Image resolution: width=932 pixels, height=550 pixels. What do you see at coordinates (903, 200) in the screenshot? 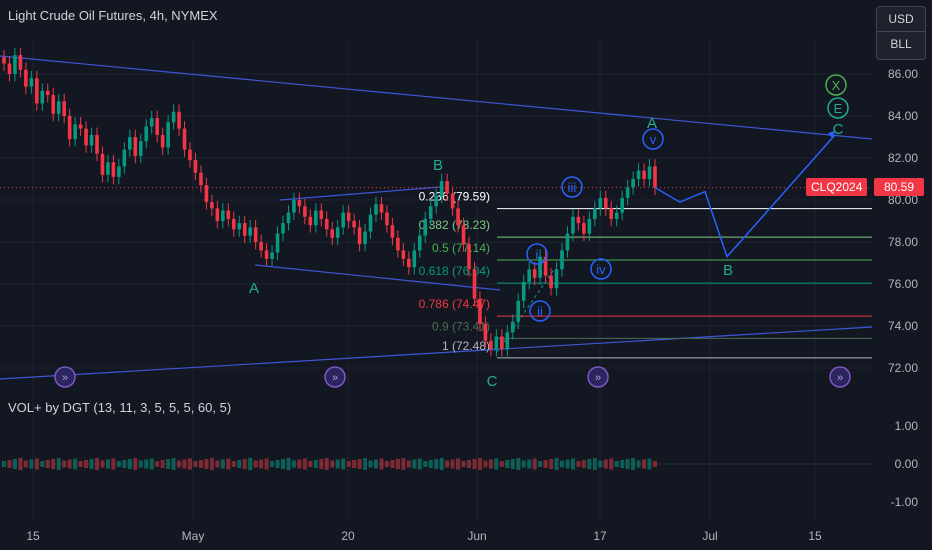
I see `price-tick-label: 80.00` at bounding box center [903, 200].